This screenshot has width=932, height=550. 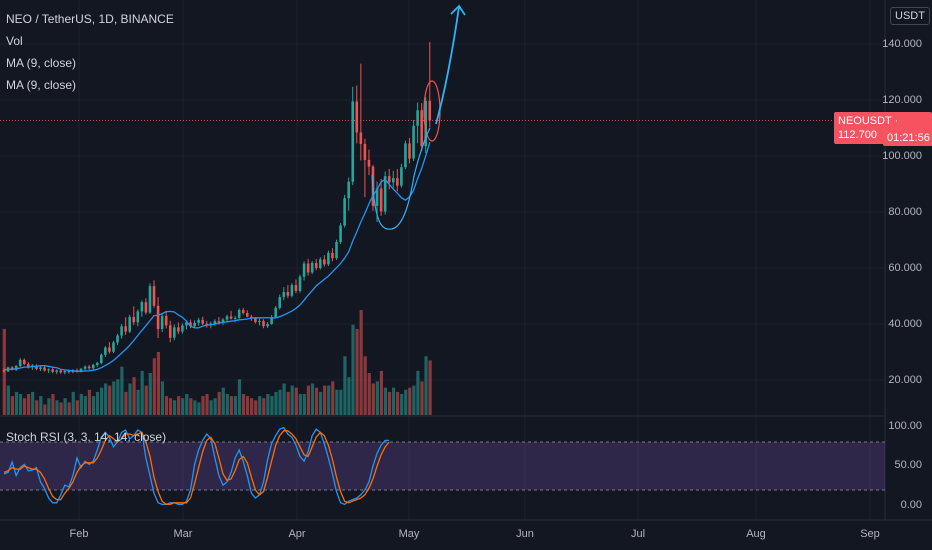 I want to click on time-tick: Jul, so click(x=638, y=534).